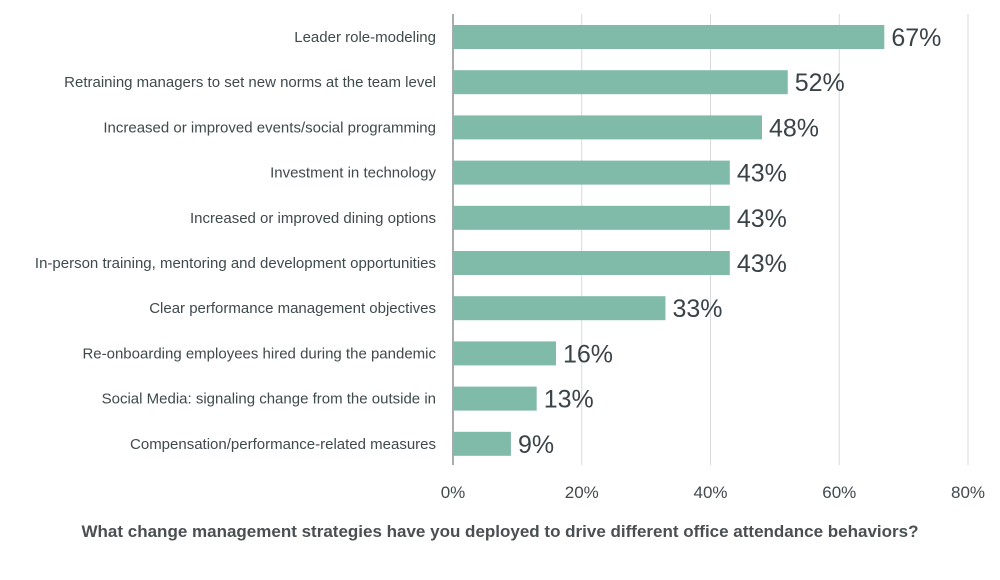 This screenshot has height=580, width=1000. What do you see at coordinates (292, 308) in the screenshot?
I see `category-label: Clear performance management objectives` at bounding box center [292, 308].